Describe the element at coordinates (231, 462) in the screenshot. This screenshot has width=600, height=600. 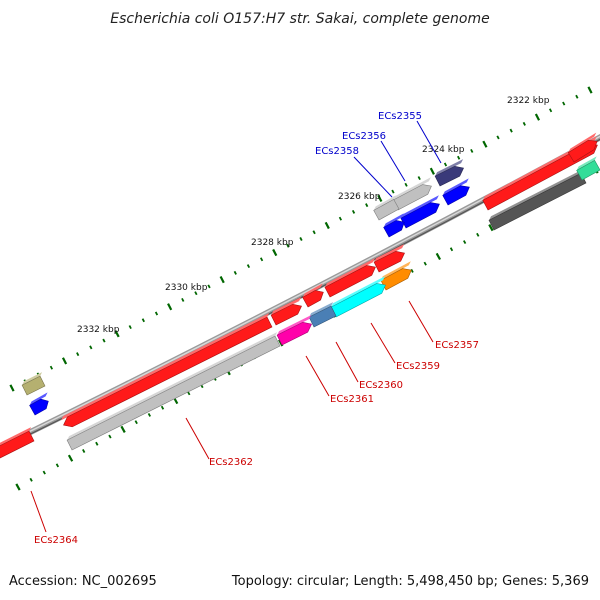
I see `gene-label-ecs2362: ECs2362` at that location.